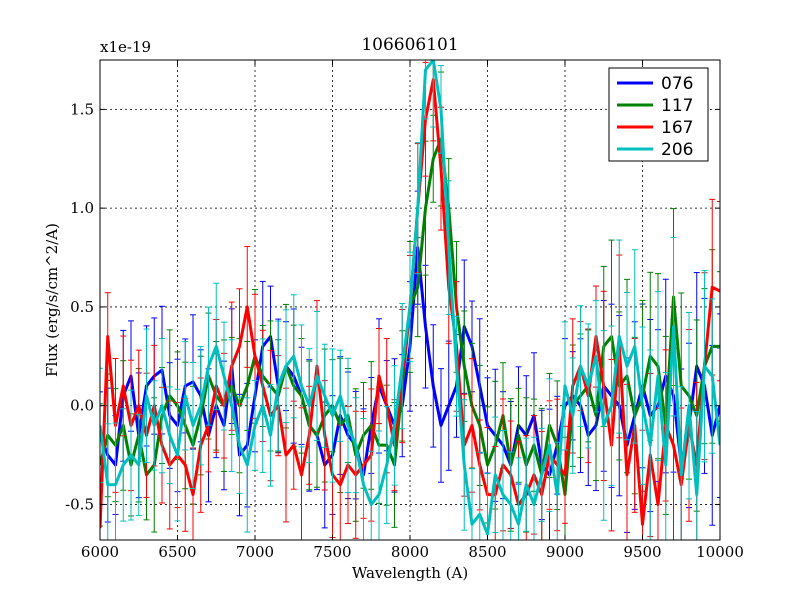 This screenshot has width=800, height=600. What do you see at coordinates (100, 552) in the screenshot?
I see `x-tick-label: 6000` at bounding box center [100, 552].